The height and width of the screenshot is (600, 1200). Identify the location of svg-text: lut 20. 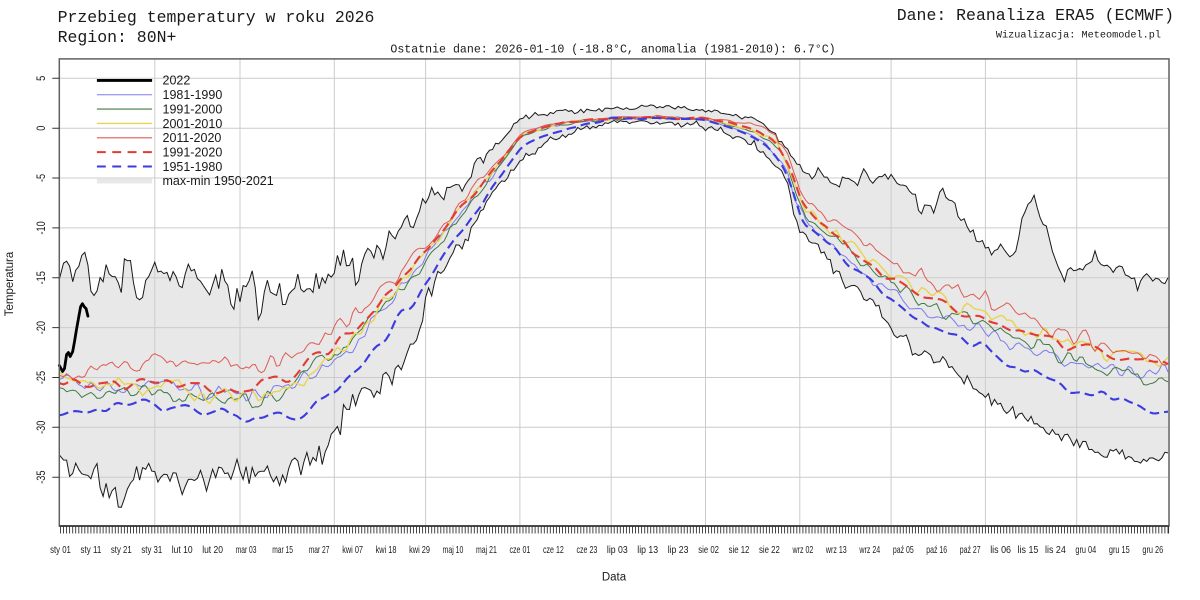
(212, 550).